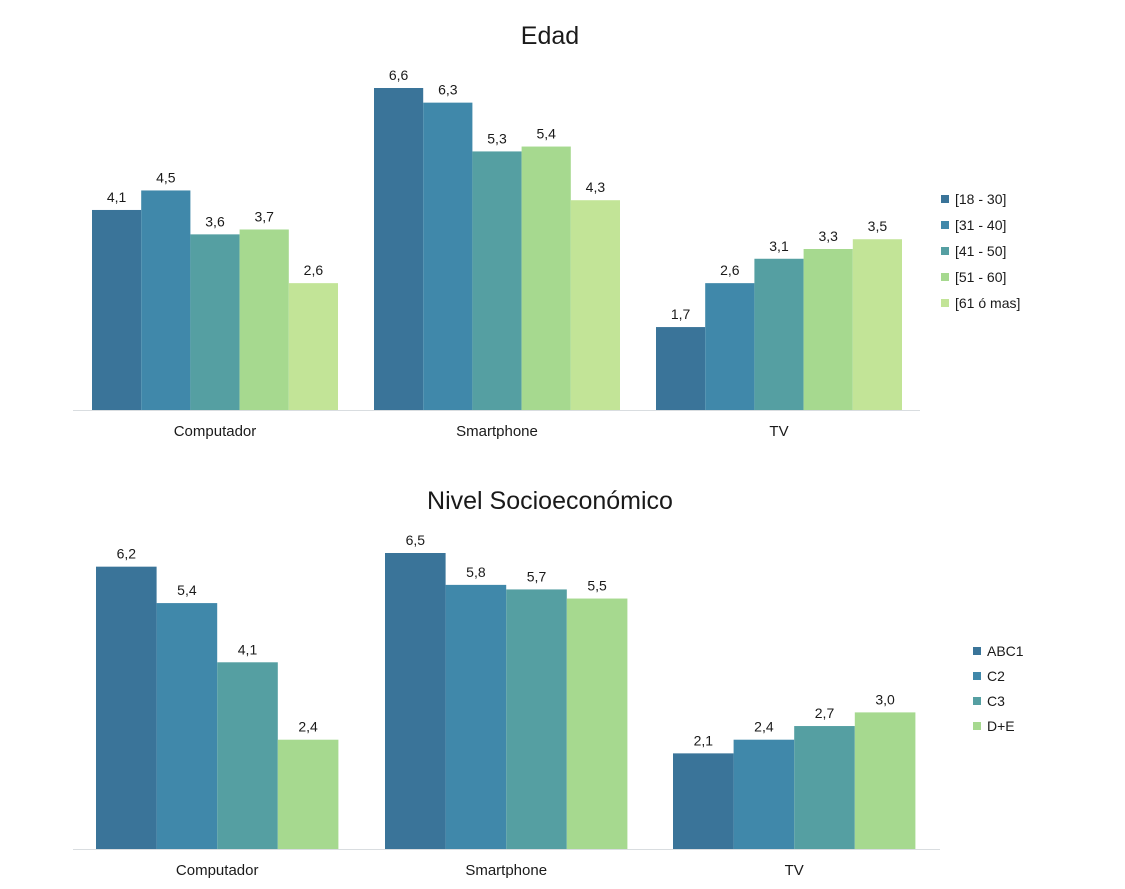  What do you see at coordinates (779, 246) in the screenshot?
I see `data-label: 3,1` at bounding box center [779, 246].